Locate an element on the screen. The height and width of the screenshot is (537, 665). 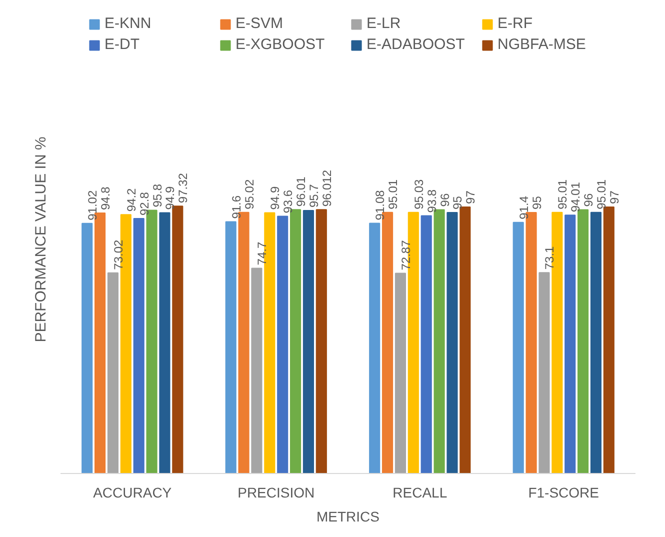
x-tick-label: F1-SCORE is located at coordinates (564, 492).